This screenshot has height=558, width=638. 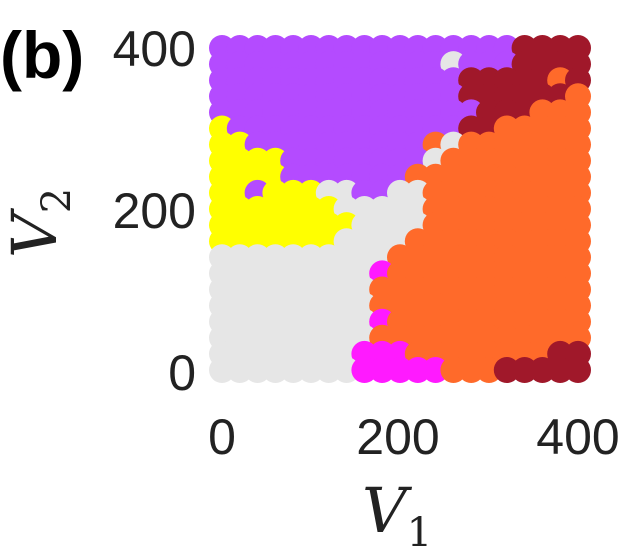 I want to click on y-axis-label: V2, so click(x=40, y=223).